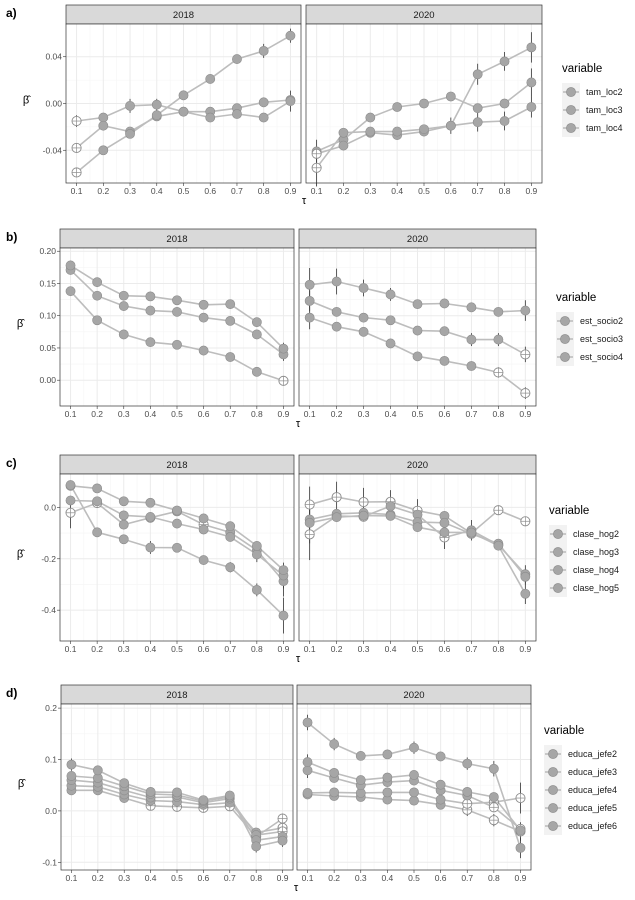  What do you see at coordinates (103, 191) in the screenshot?
I see `x-tick-label: 0.2` at bounding box center [103, 191].